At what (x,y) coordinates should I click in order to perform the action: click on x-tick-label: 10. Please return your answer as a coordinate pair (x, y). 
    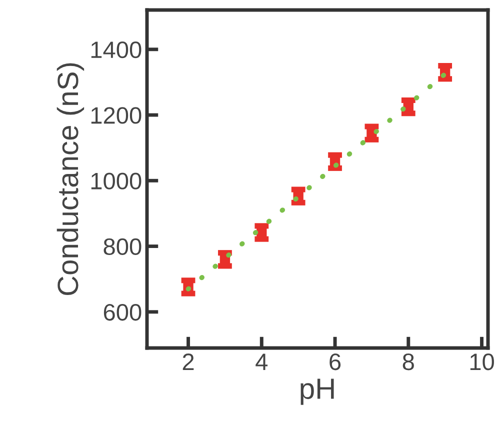
    Looking at the image, I should click on (482, 361).